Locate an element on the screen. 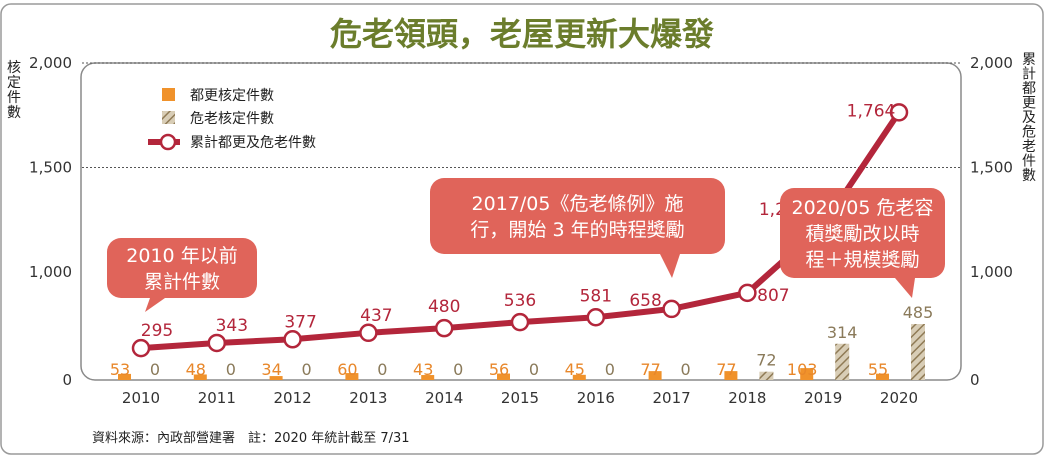  y-axis-title-right: 累計都更及危老件數 is located at coordinates (1029, 118).